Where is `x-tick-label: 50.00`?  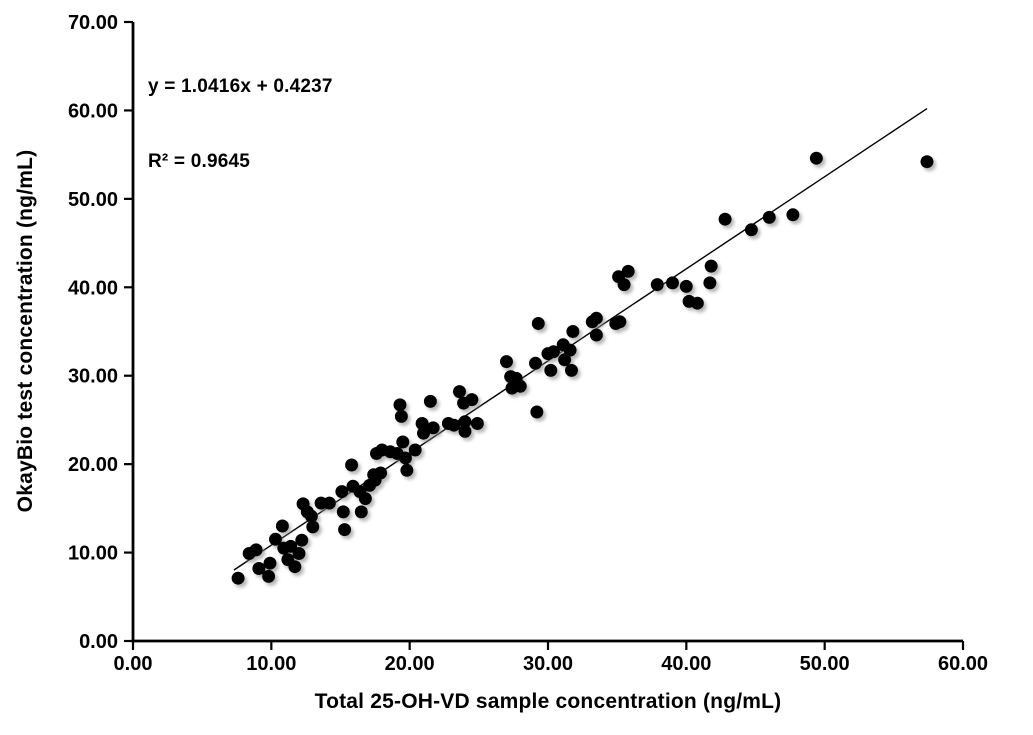
x-tick-label: 50.00 is located at coordinates (825, 664).